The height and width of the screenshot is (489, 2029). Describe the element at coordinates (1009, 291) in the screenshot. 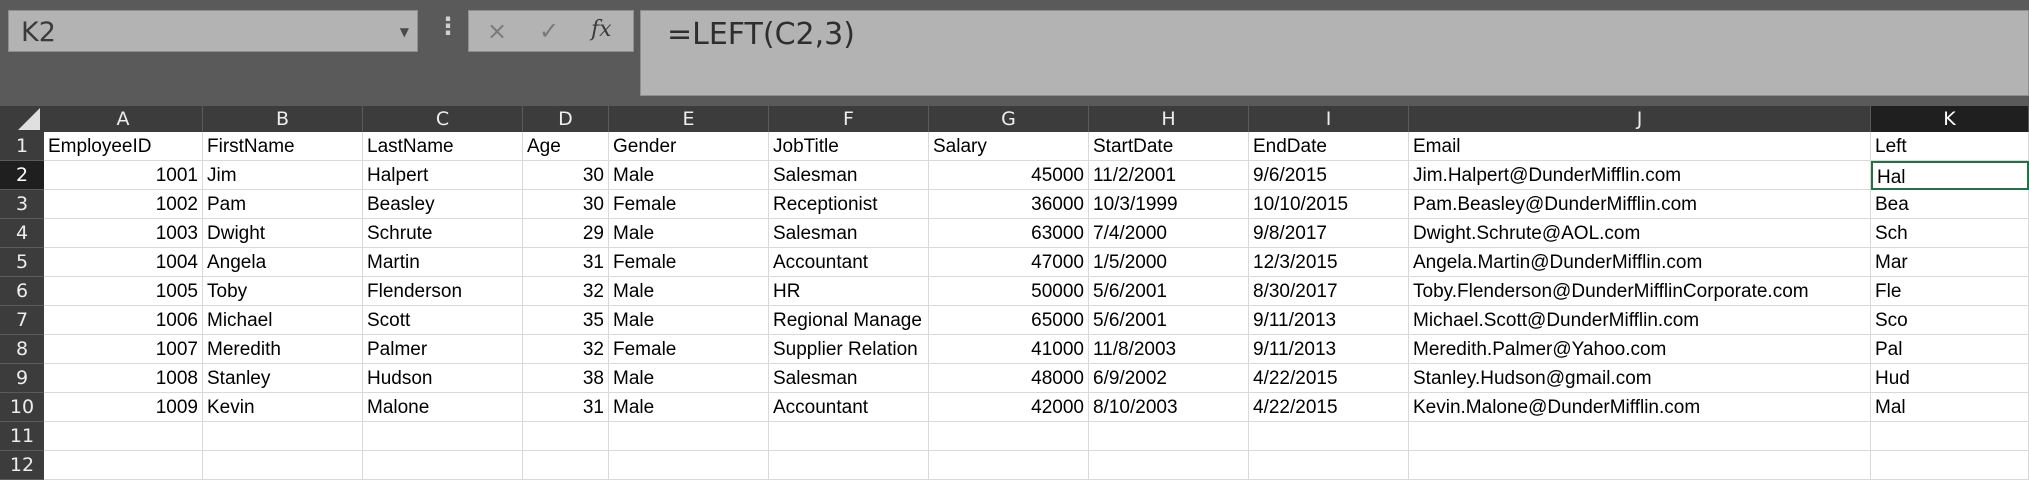

I see `cell-g6: 50000` at that location.